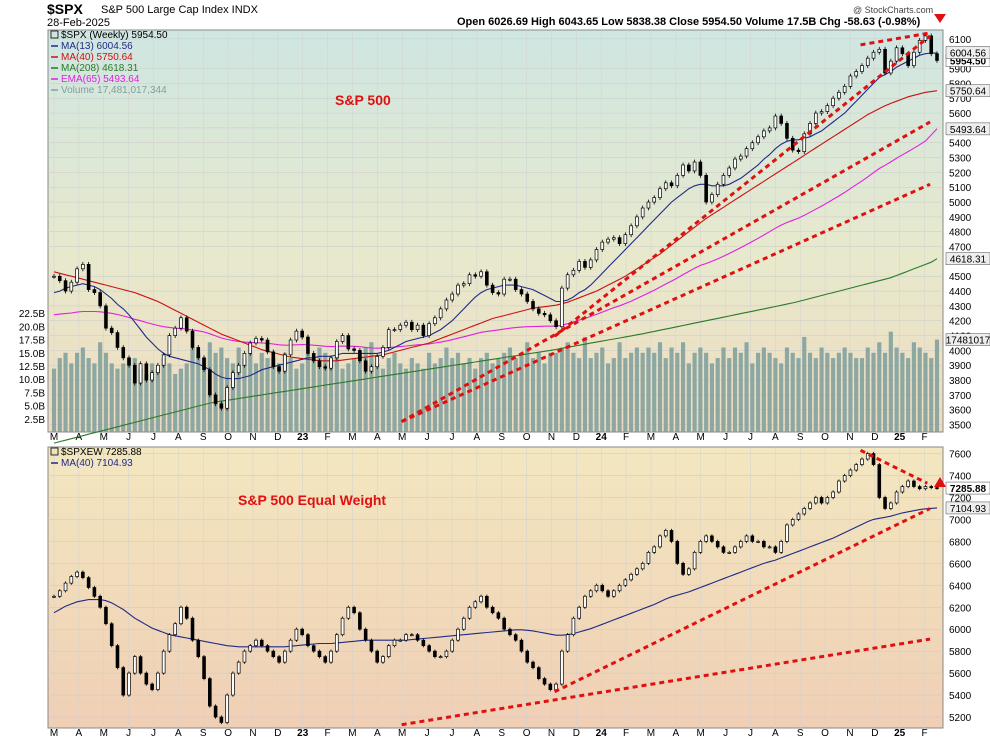 The height and width of the screenshot is (744, 990). What do you see at coordinates (960, 477) in the screenshot?
I see `y-tick-label: 7400` at bounding box center [960, 477].